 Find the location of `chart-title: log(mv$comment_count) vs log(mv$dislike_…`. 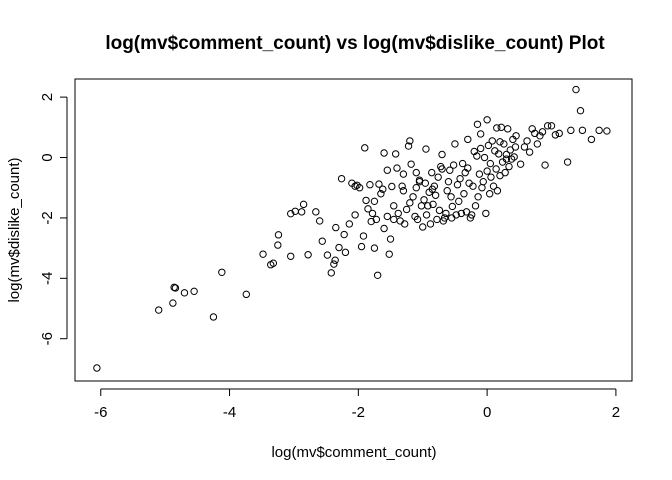

chart-title: log(mv$comment_count) vs log(mv$dislike_… is located at coordinates (355, 43).